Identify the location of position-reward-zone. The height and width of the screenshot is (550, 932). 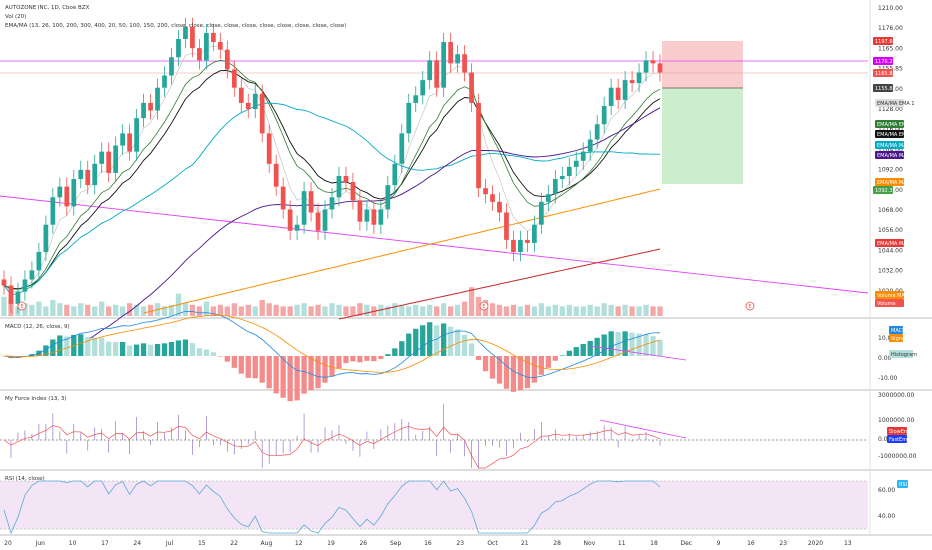
(702, 136).